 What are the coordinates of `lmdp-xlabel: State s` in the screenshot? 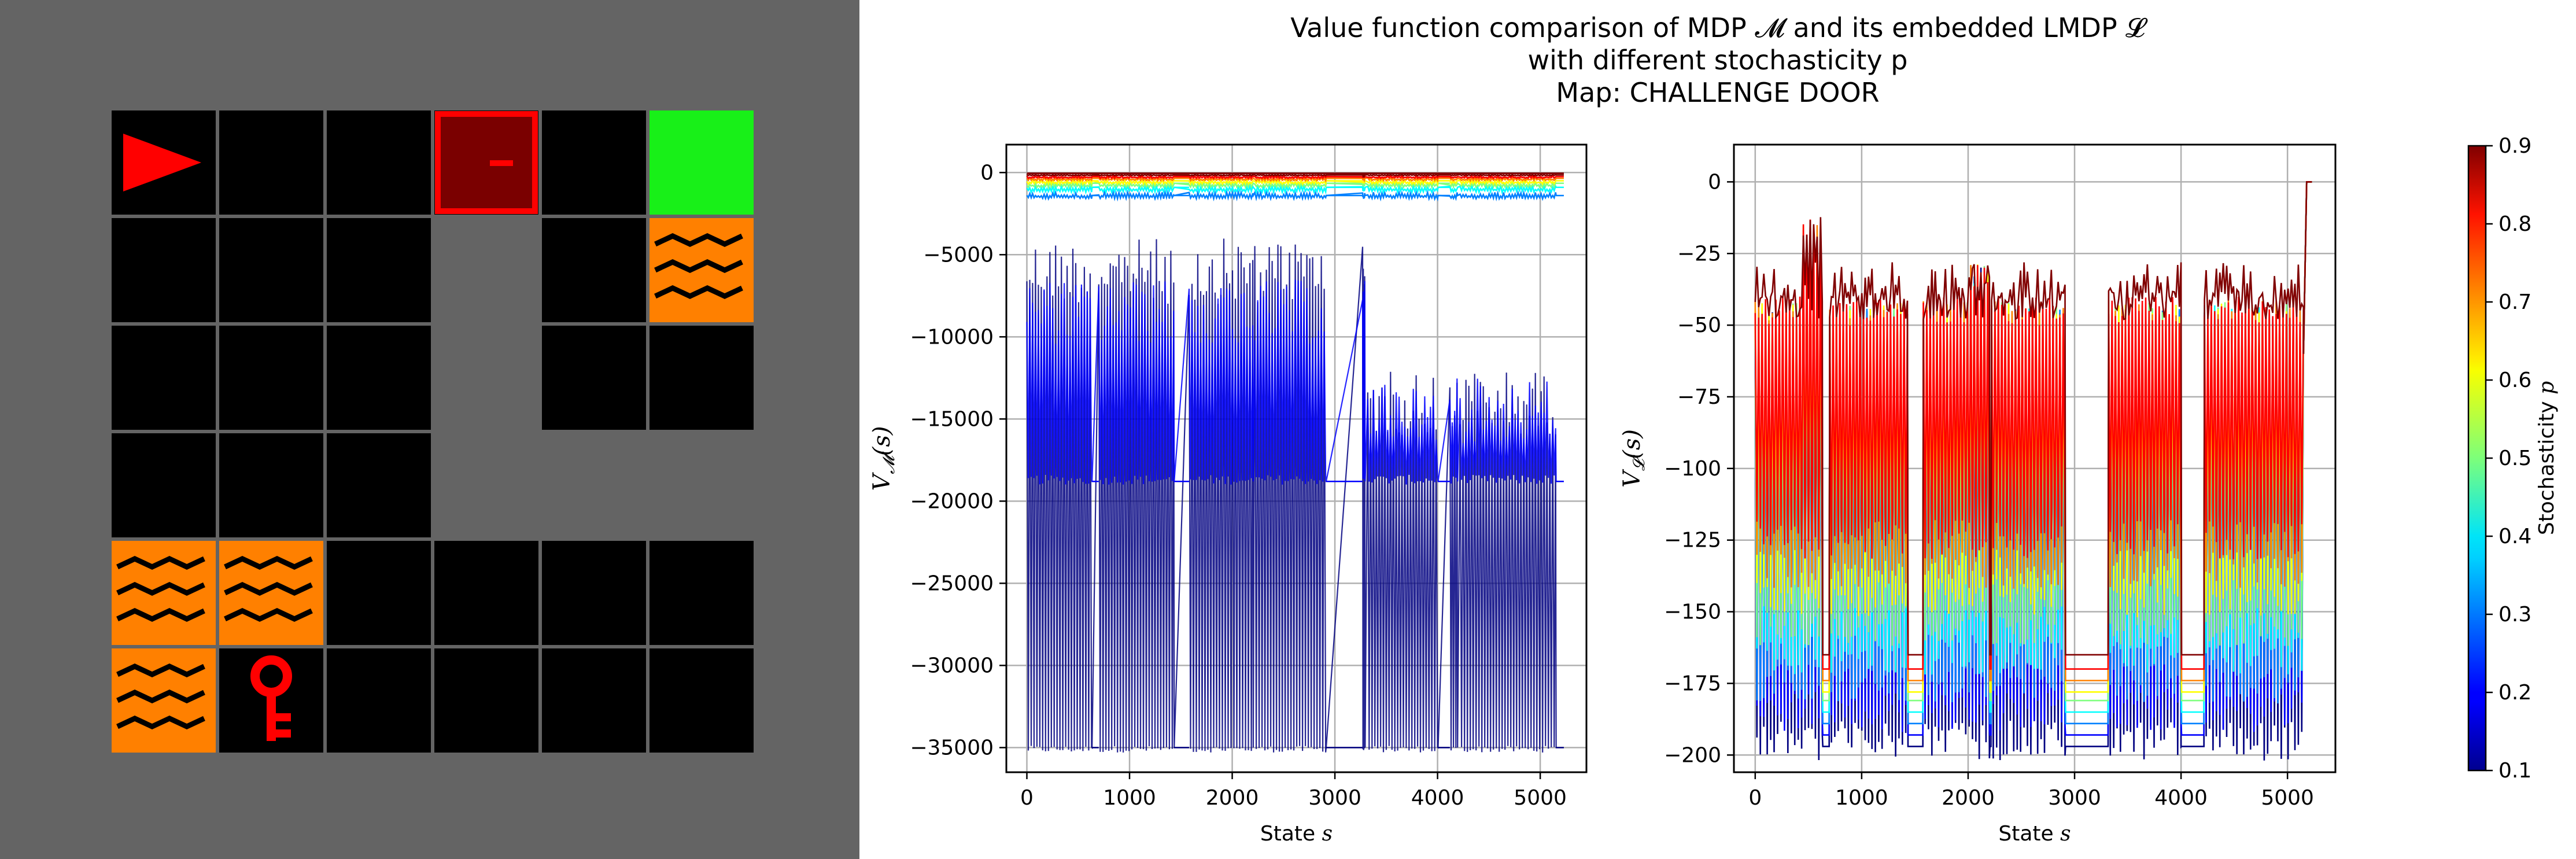 It's located at (2034, 834).